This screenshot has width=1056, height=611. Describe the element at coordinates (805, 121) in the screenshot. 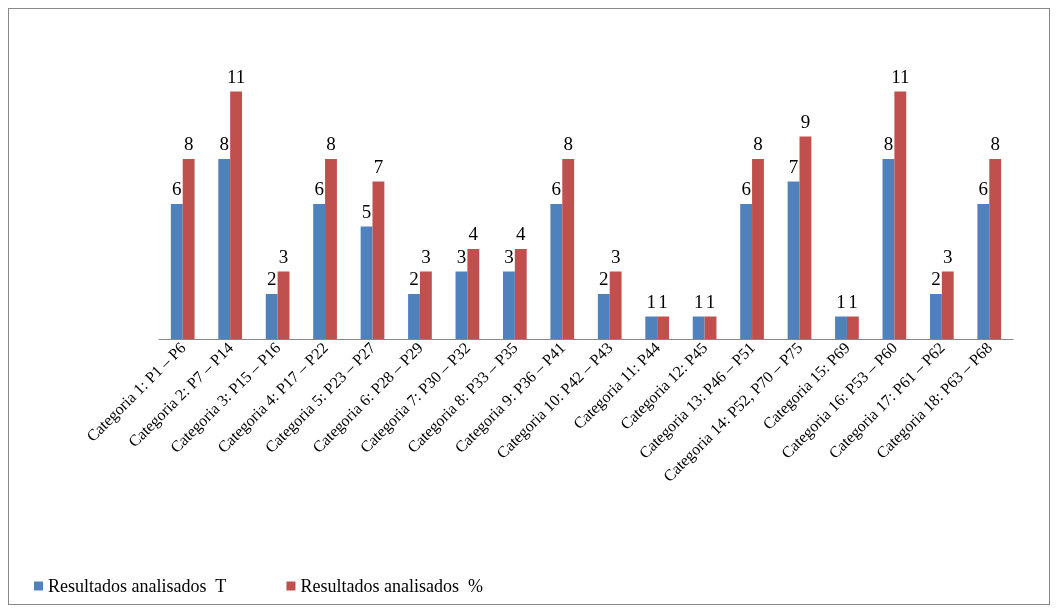

I see `data-label: 9` at that location.